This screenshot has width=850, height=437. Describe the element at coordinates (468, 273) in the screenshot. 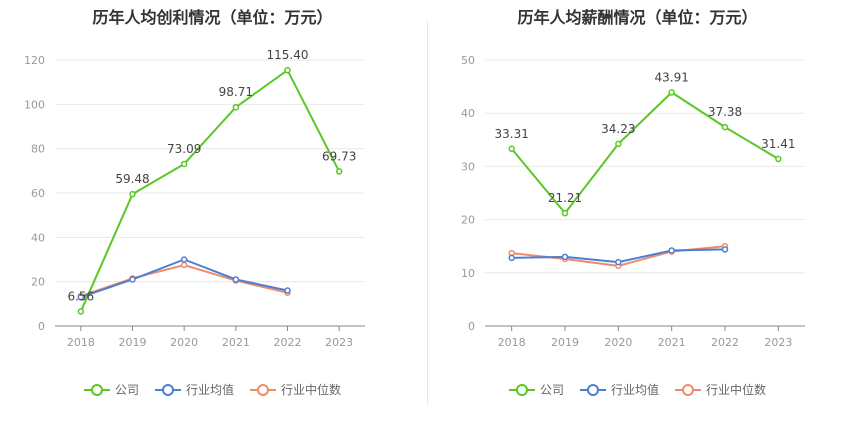

I see `y-tick-label: 10` at that location.